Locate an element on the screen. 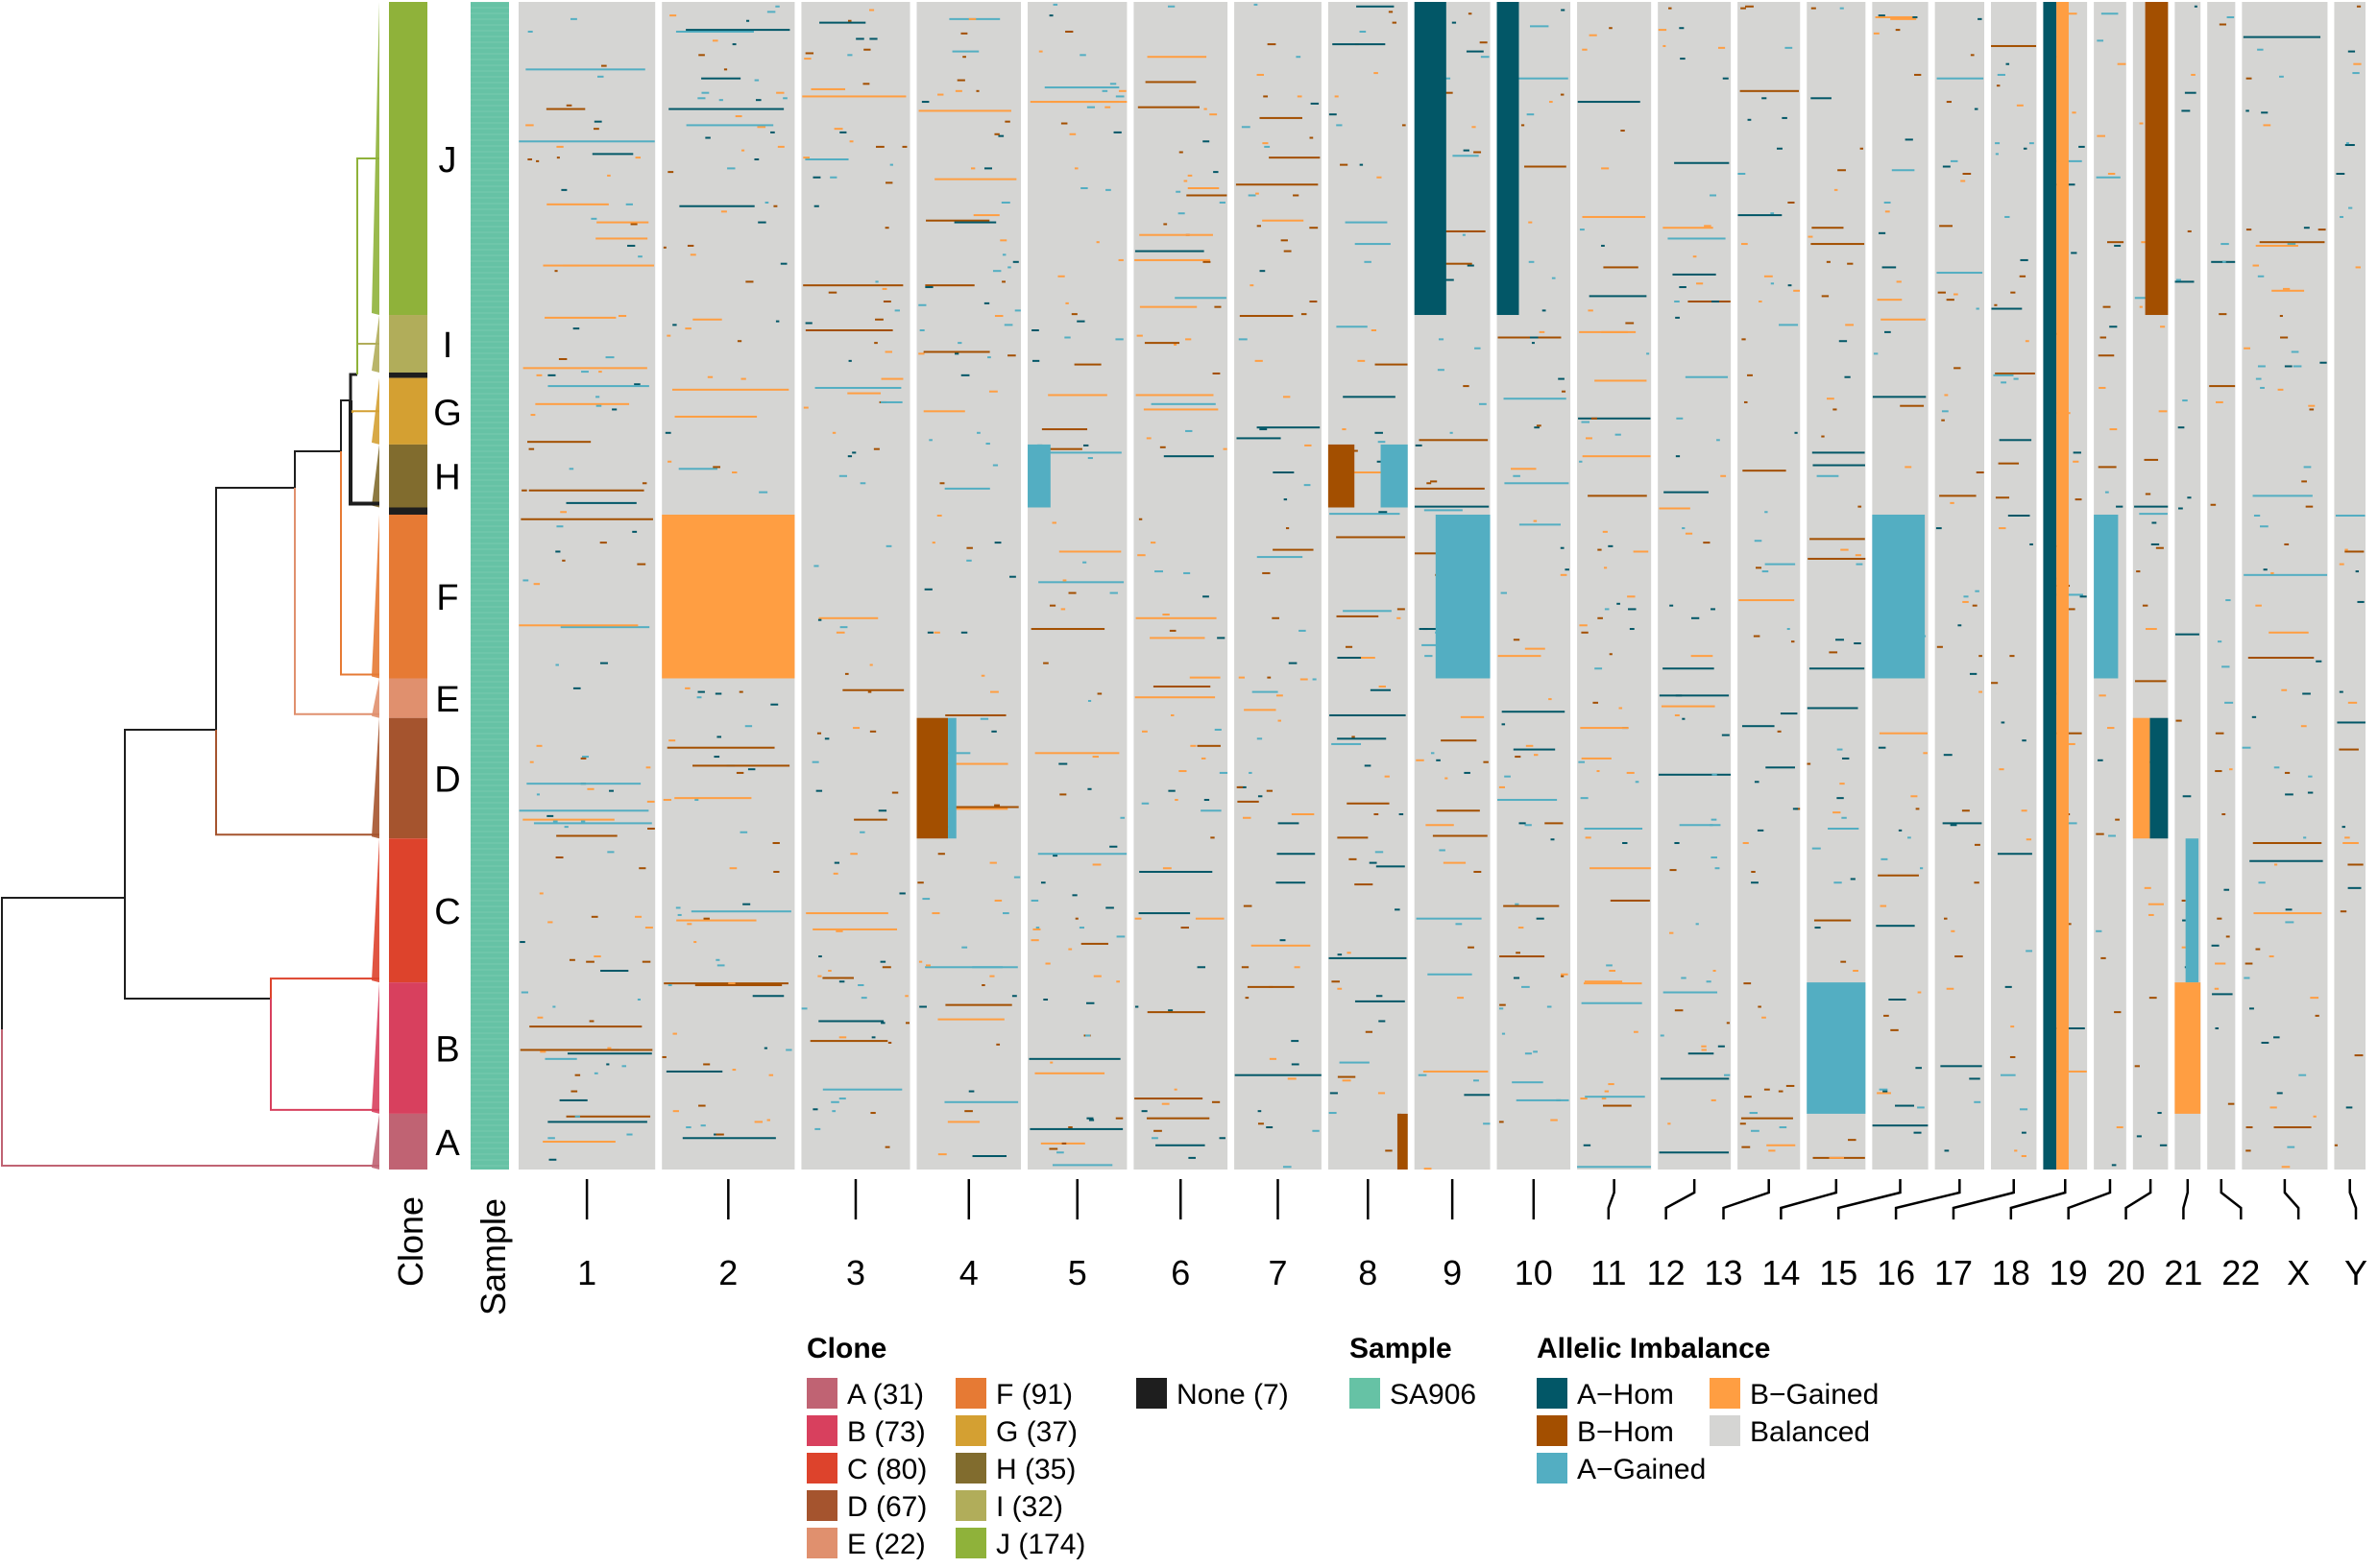 The image size is (2378, 1568). event-chr18-a-hom-all is located at coordinates (2050, 586).